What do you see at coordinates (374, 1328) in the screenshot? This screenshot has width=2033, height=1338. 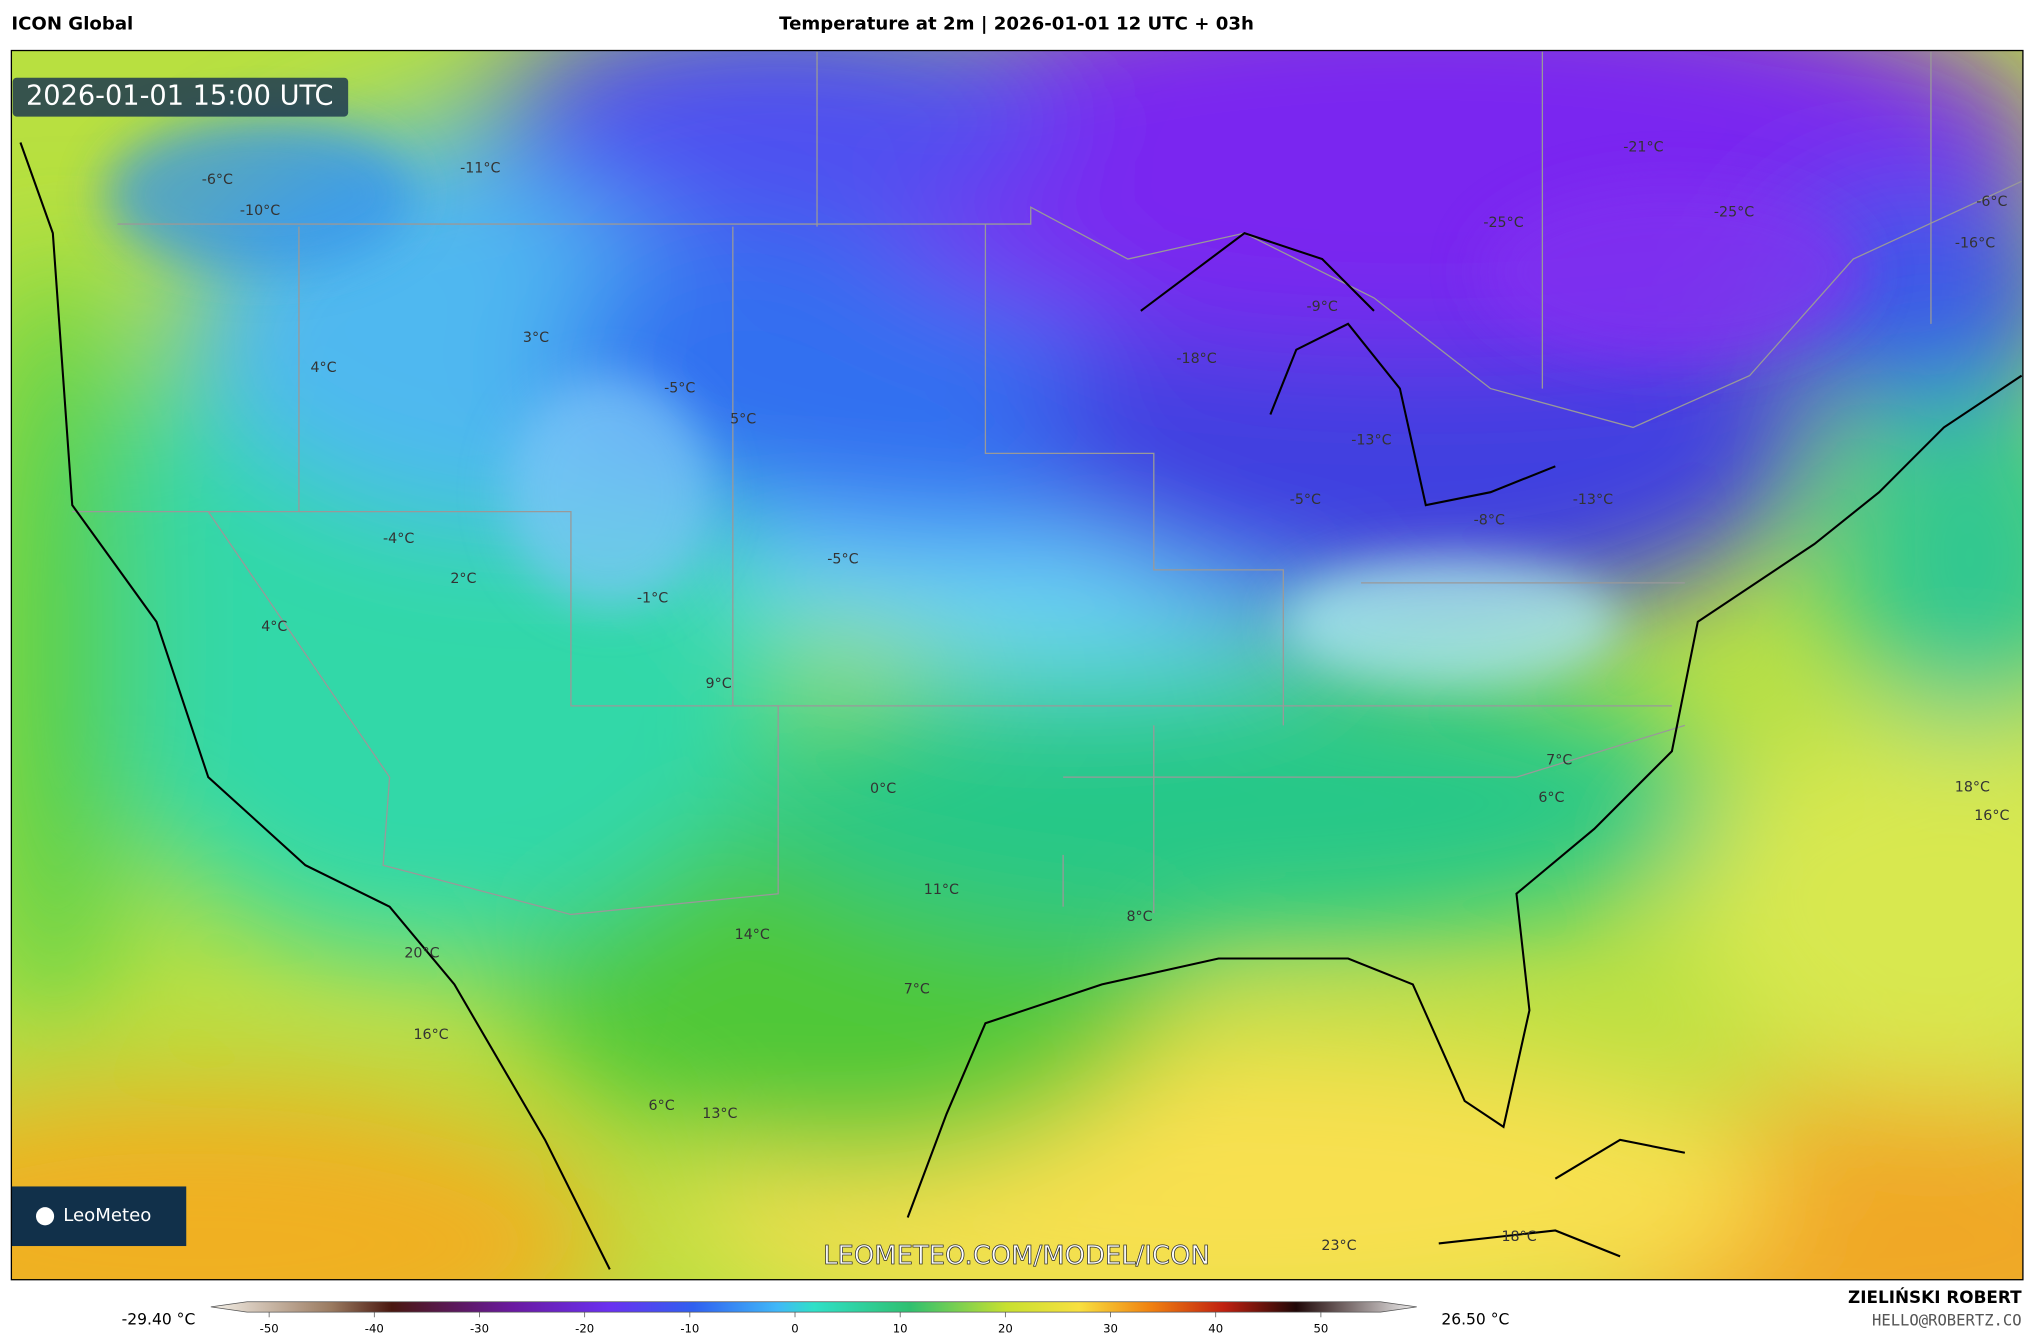 I see `colorbar-tick-label: -40` at bounding box center [374, 1328].